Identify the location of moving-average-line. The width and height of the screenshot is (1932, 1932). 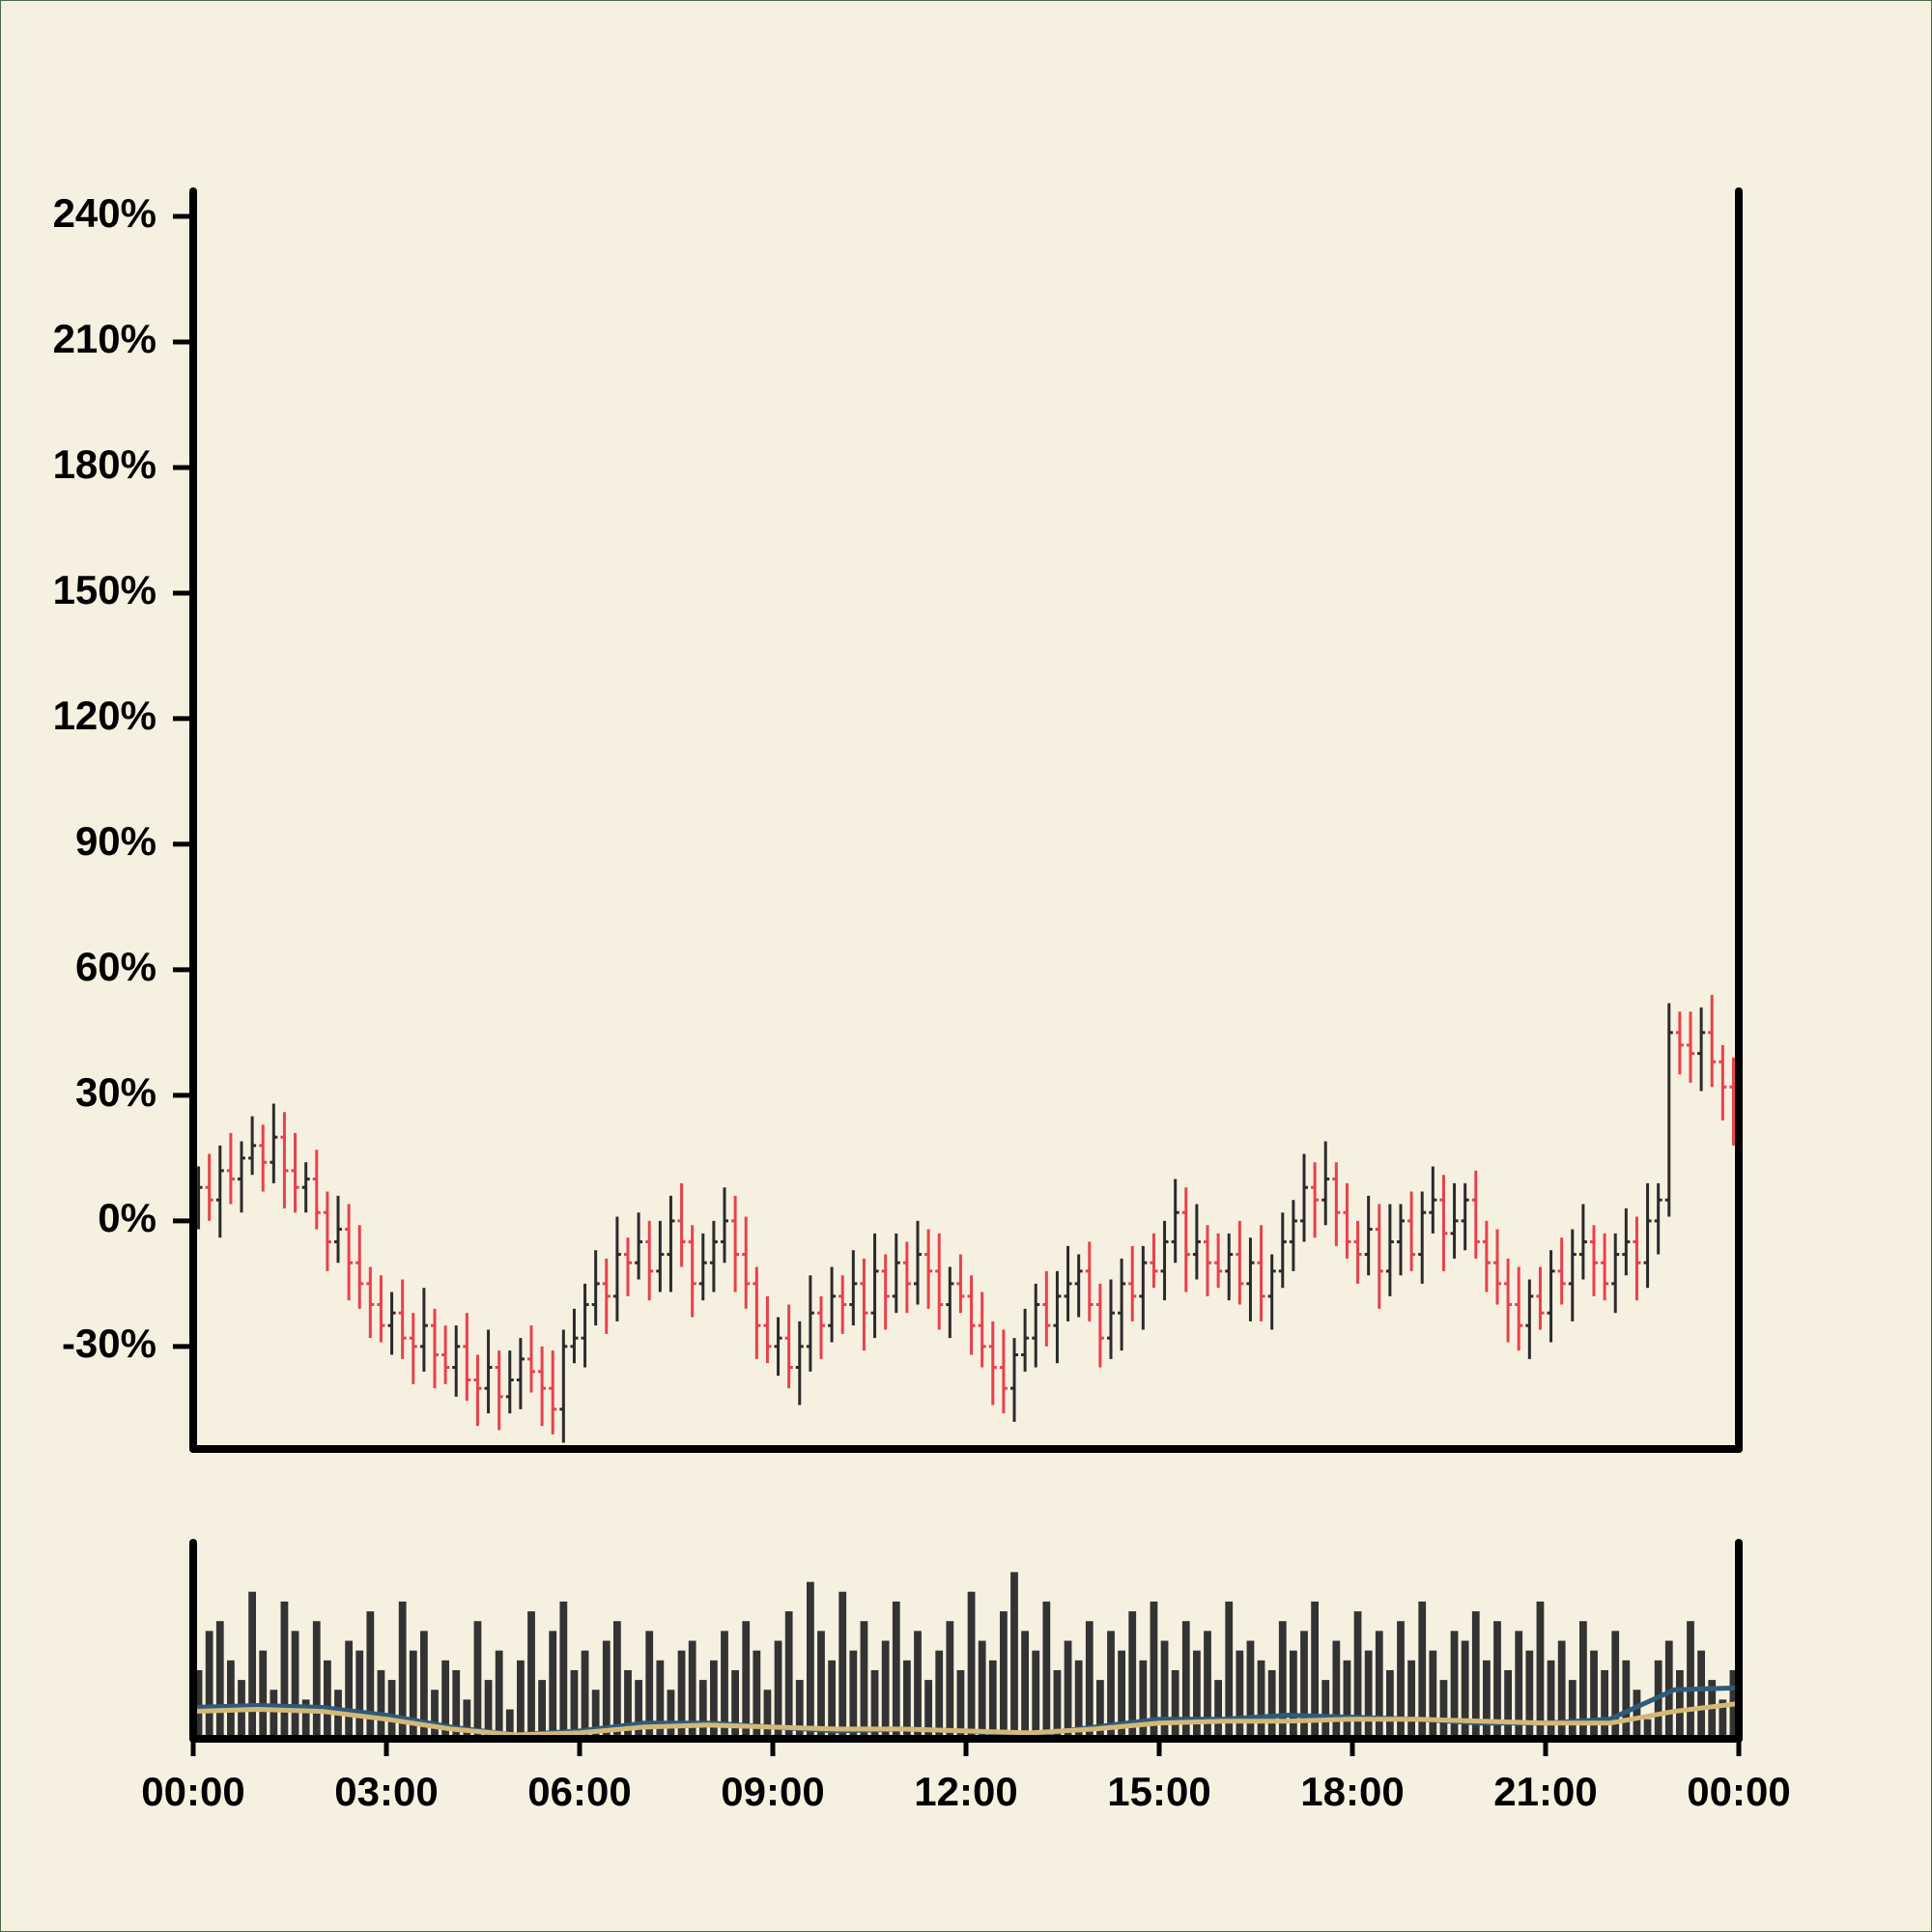
(966, 1719).